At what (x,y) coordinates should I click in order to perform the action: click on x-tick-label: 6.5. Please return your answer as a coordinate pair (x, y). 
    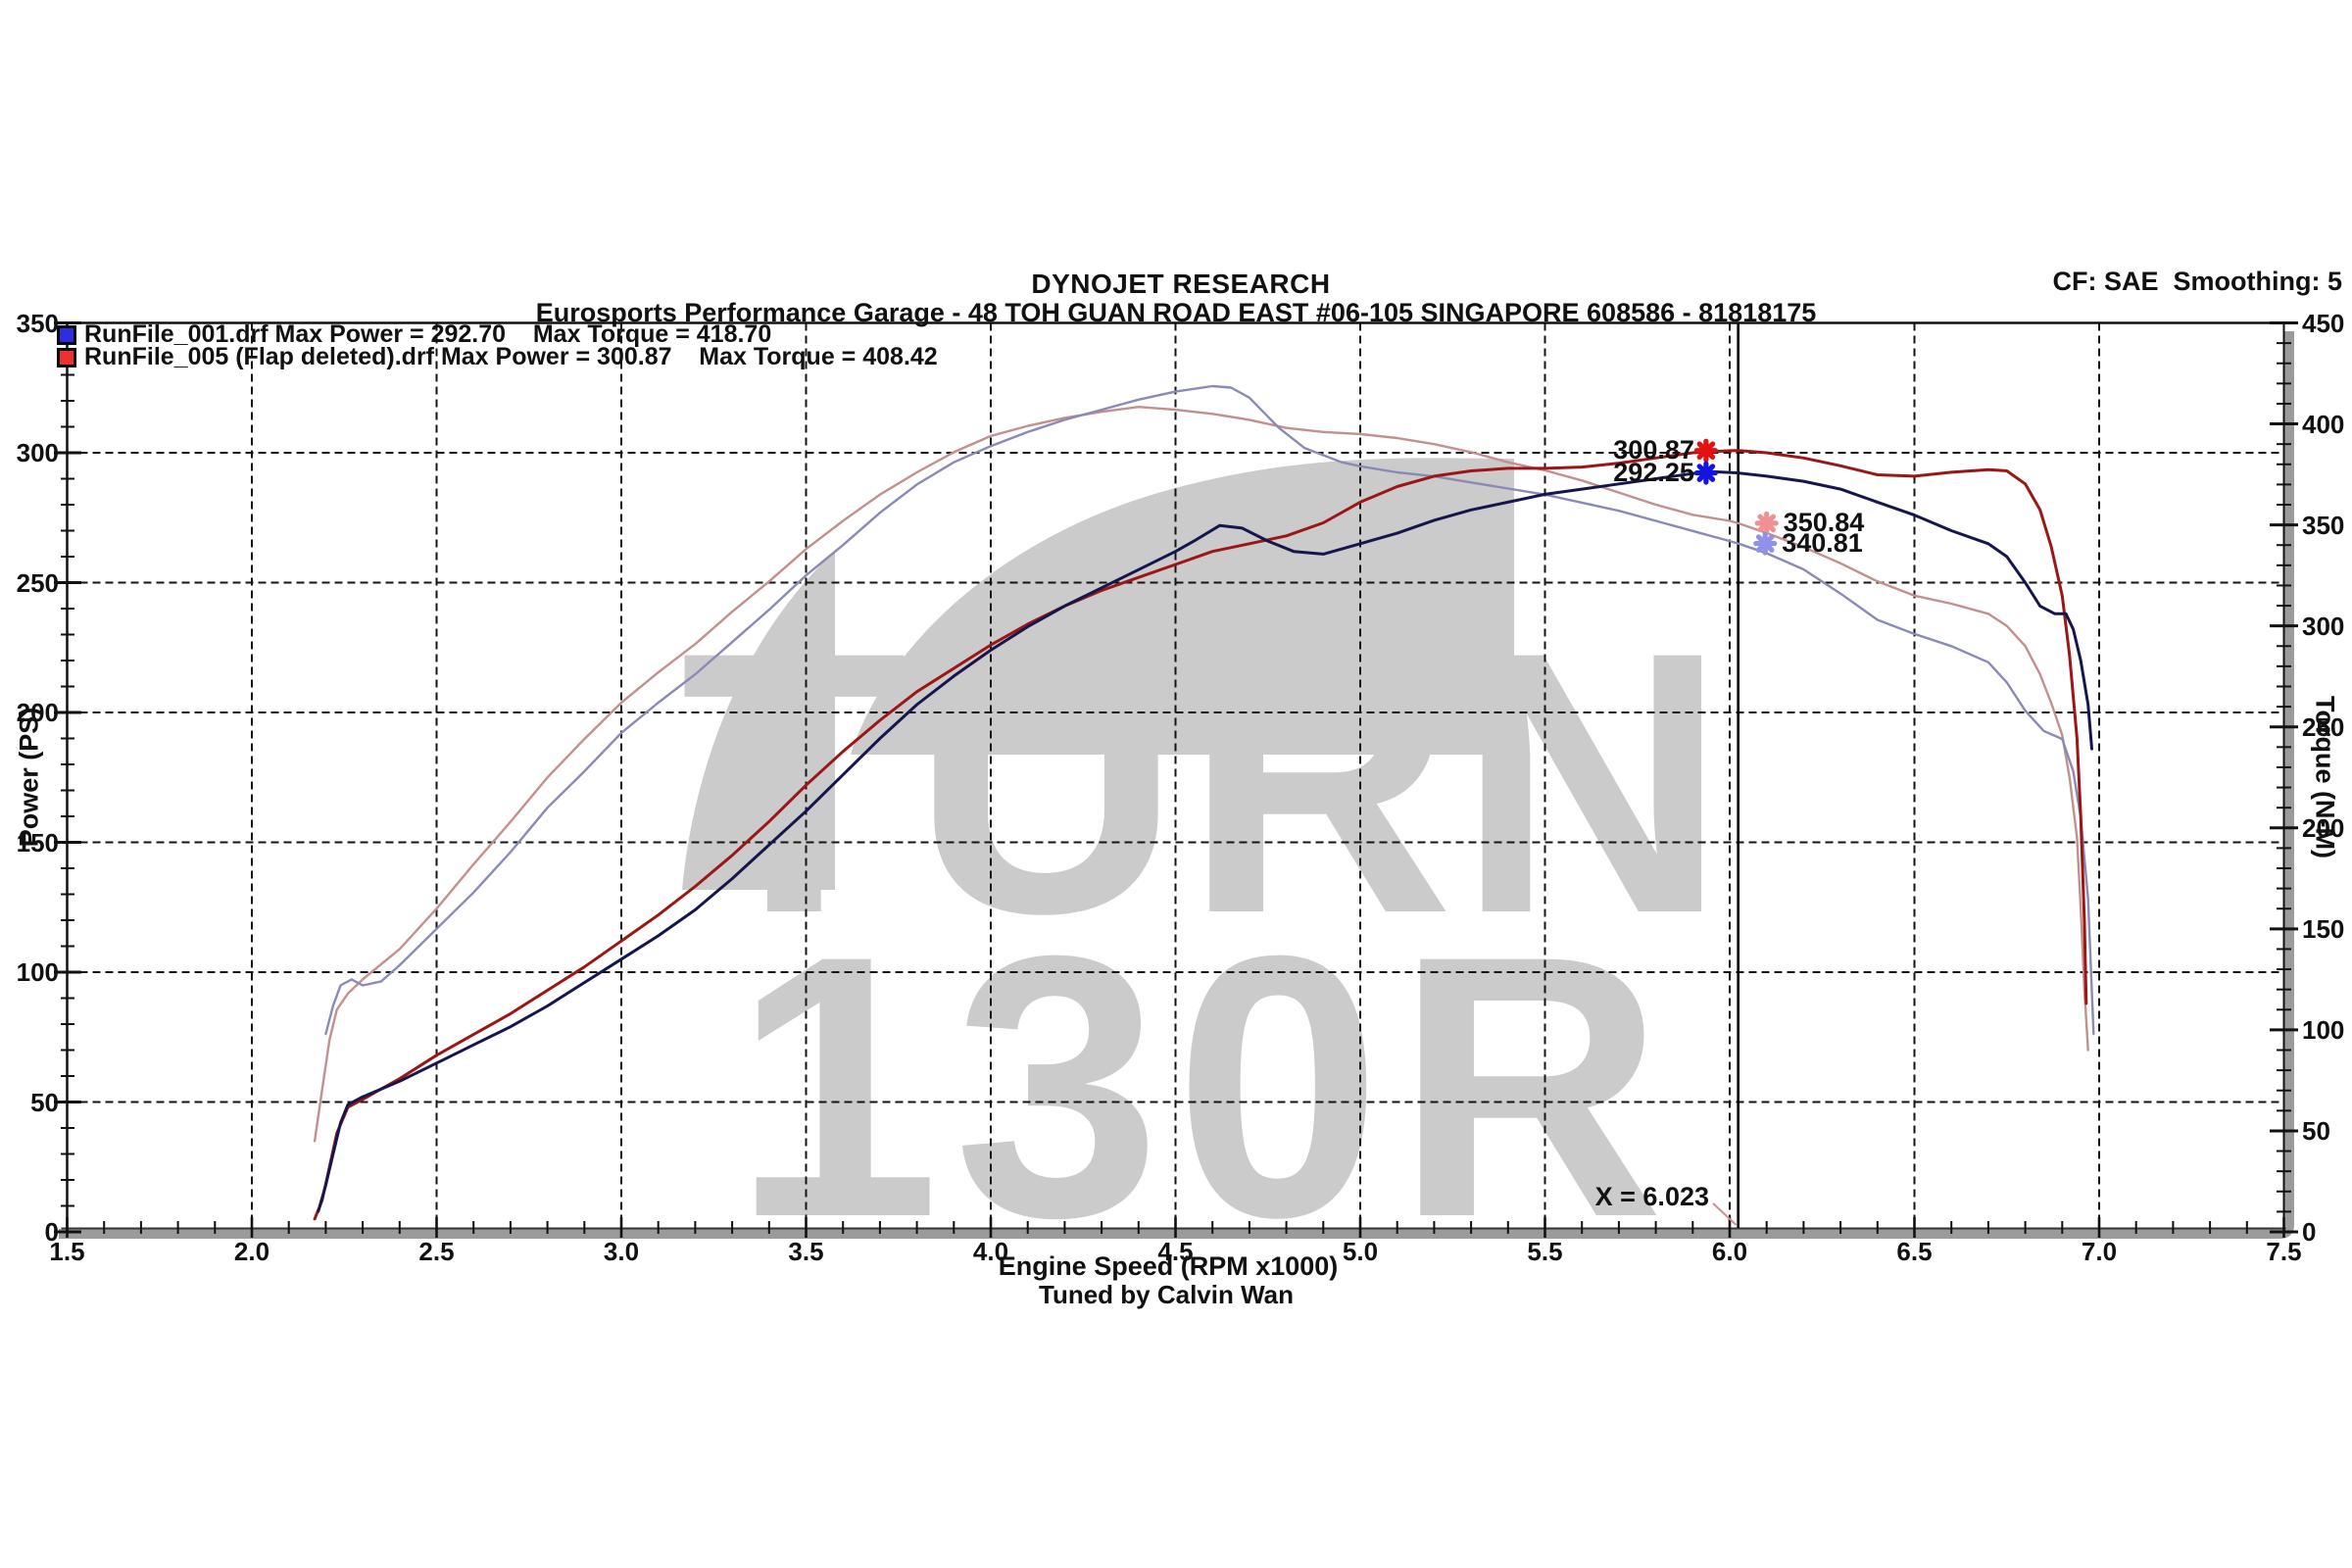
    Looking at the image, I should click on (1914, 1251).